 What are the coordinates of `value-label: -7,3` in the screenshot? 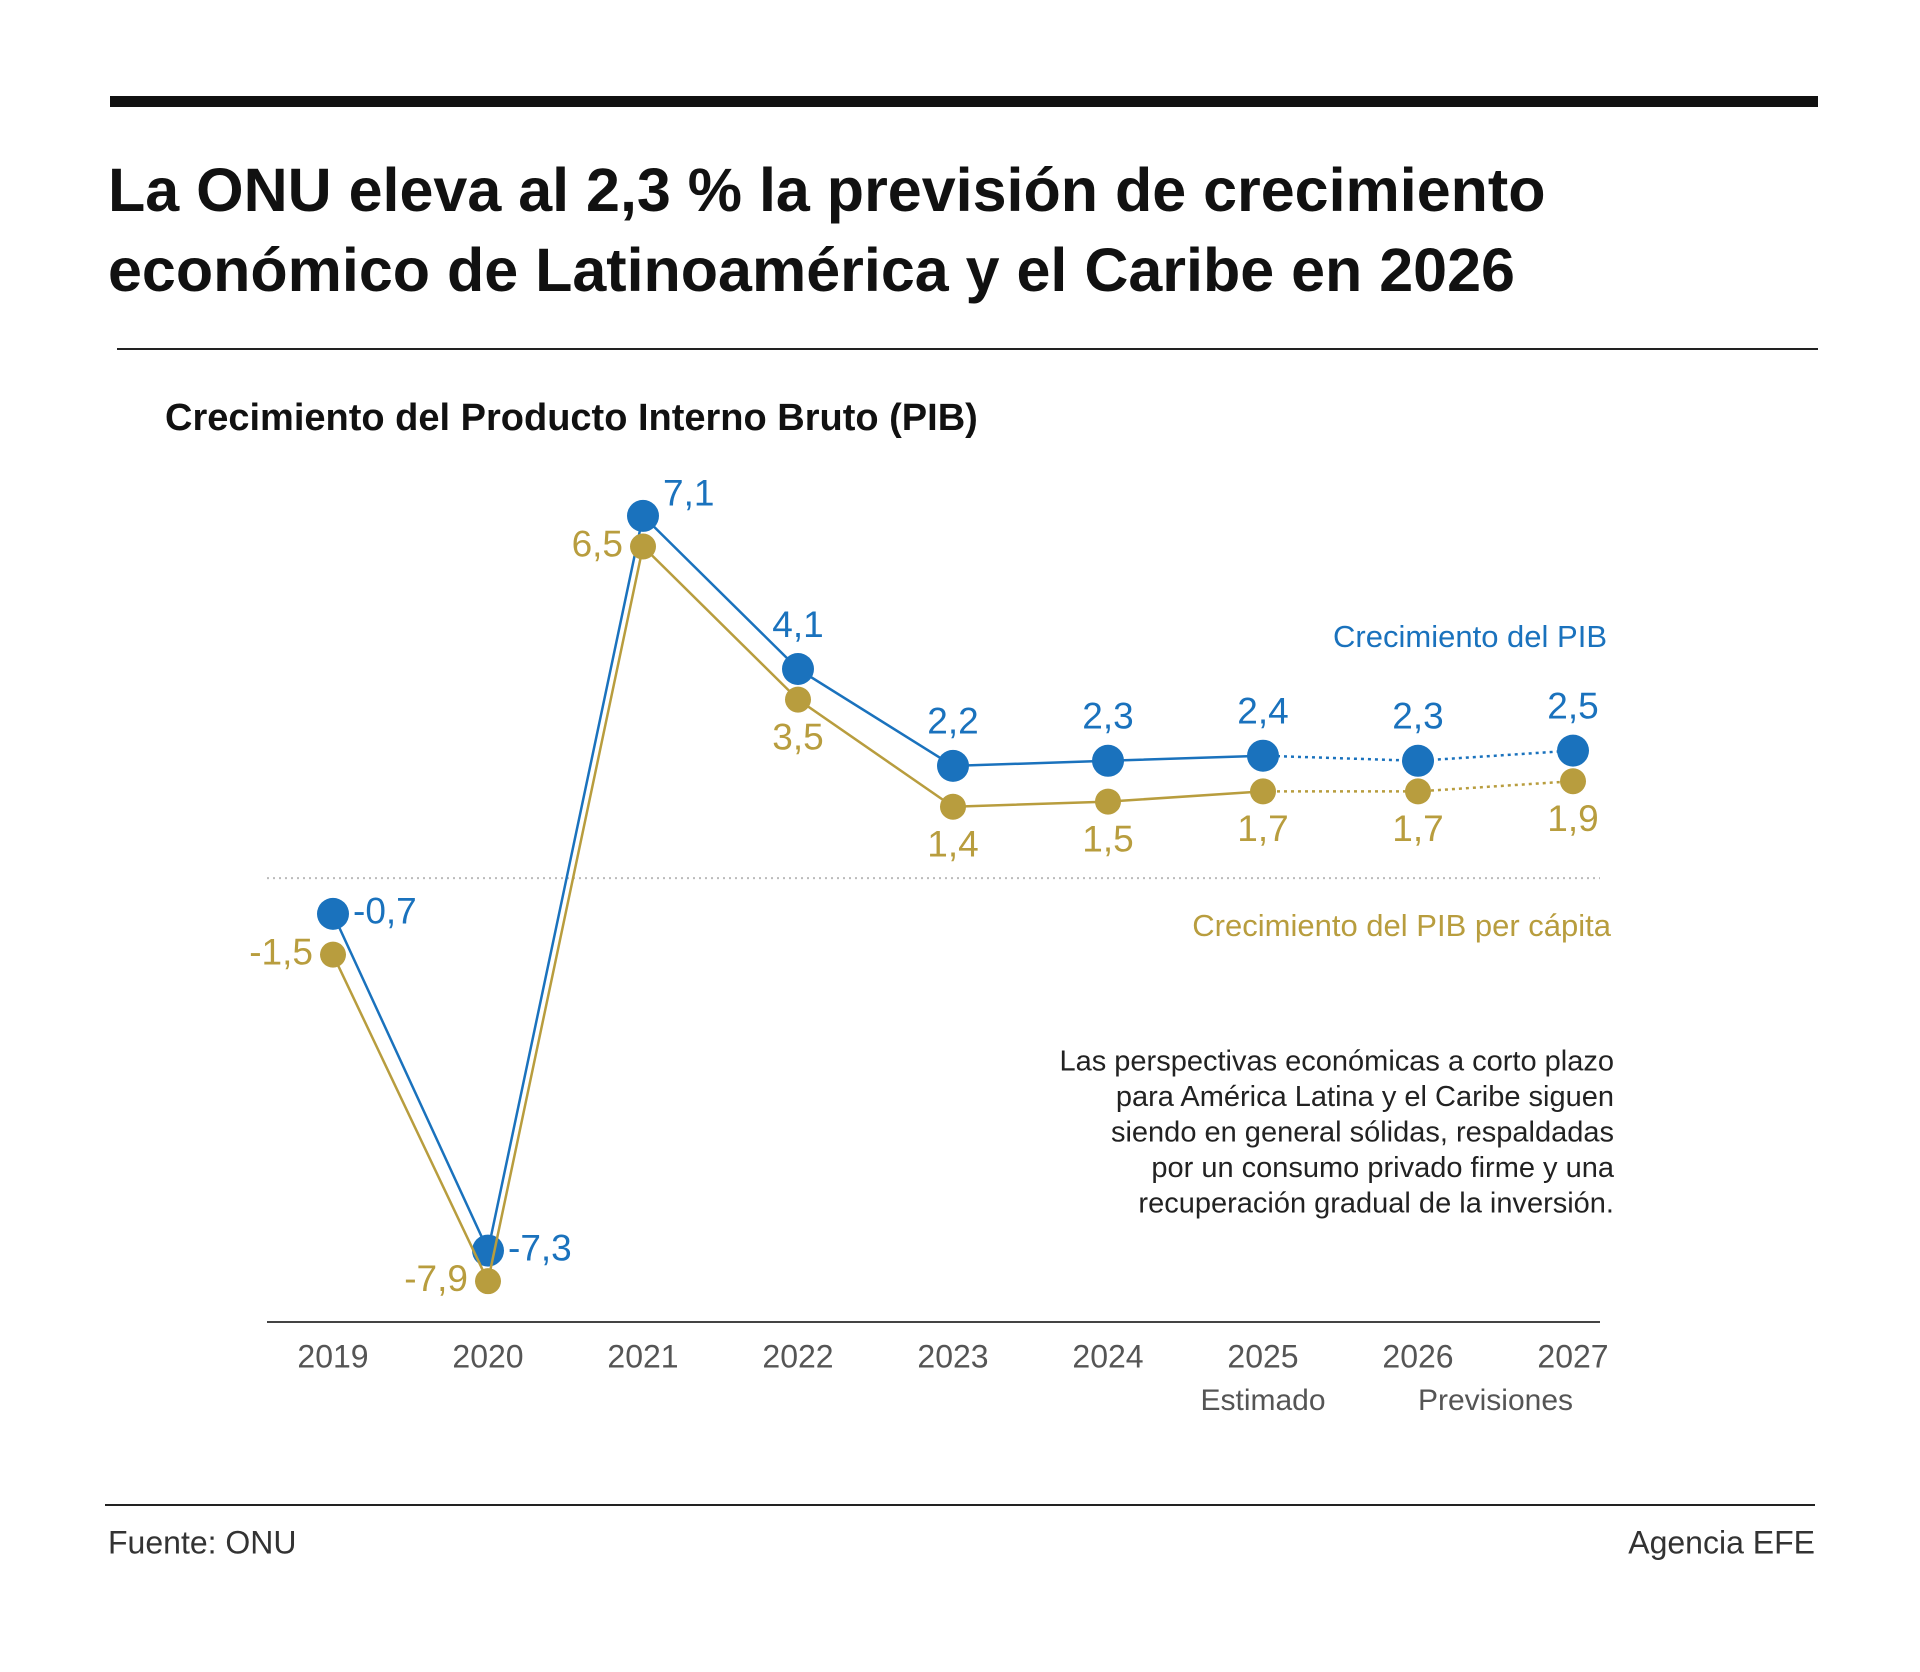 It's located at (540, 1247).